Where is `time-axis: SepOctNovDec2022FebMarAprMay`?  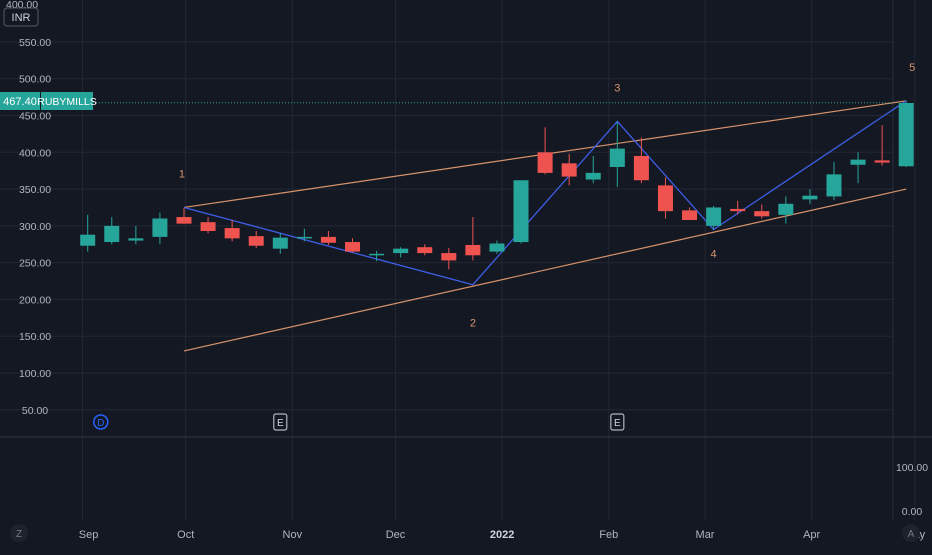
time-axis: SepOctNovDec2022FebMarAprMay is located at coordinates (502, 535).